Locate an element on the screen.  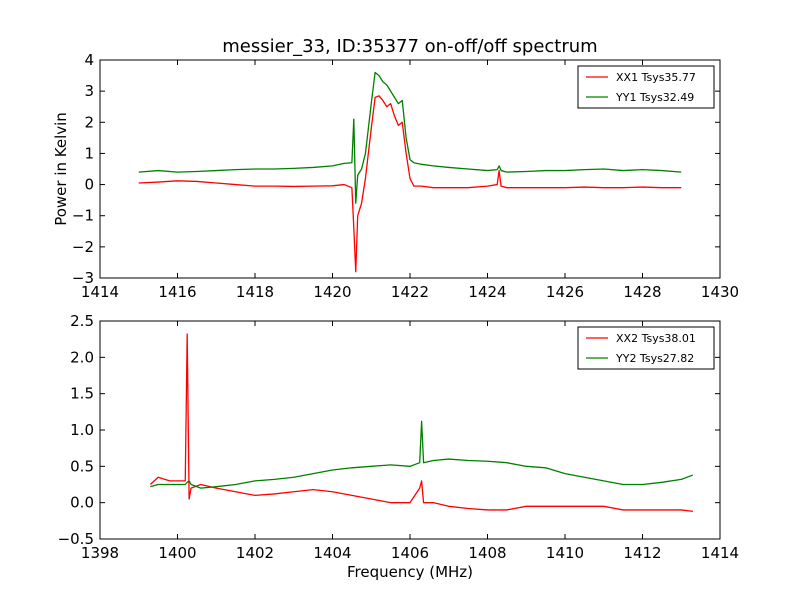
top-y-tick-label: 1 is located at coordinates (89, 153).